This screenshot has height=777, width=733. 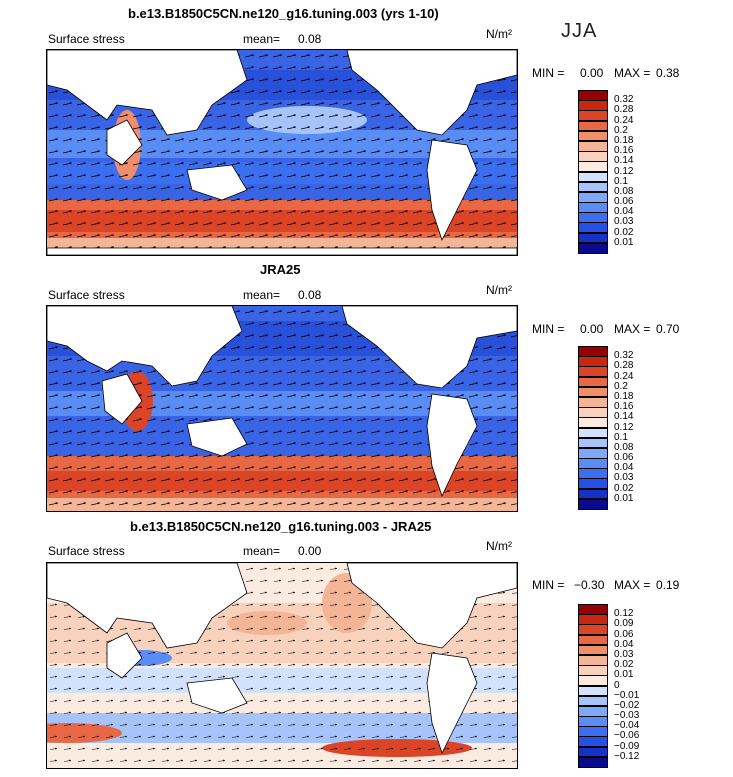 I want to click on min-value: −0.30, so click(x=589, y=585).